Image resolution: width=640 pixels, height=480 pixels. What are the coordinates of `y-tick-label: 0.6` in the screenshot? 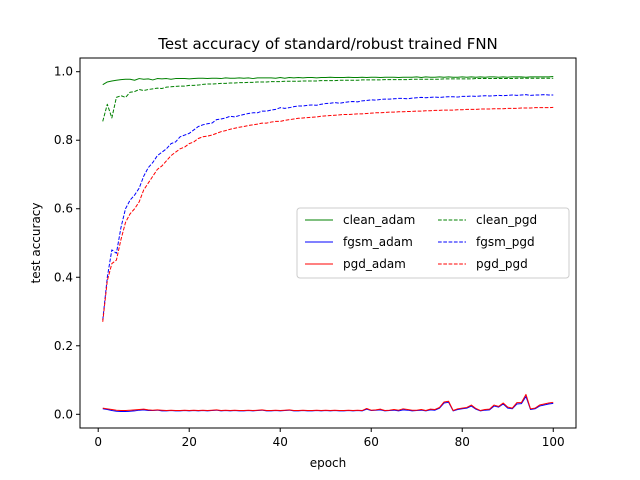 It's located at (63, 209).